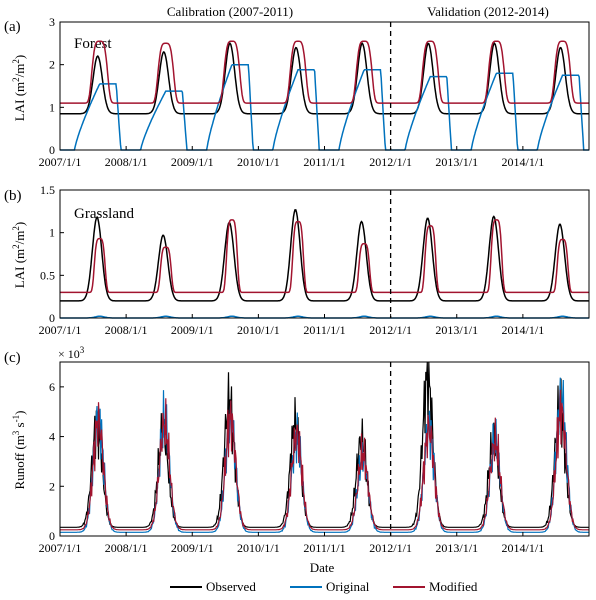 The image size is (596, 600). What do you see at coordinates (258, 330) in the screenshot?
I see `panel-b-xtick-label: 2010/1/1` at bounding box center [258, 330].